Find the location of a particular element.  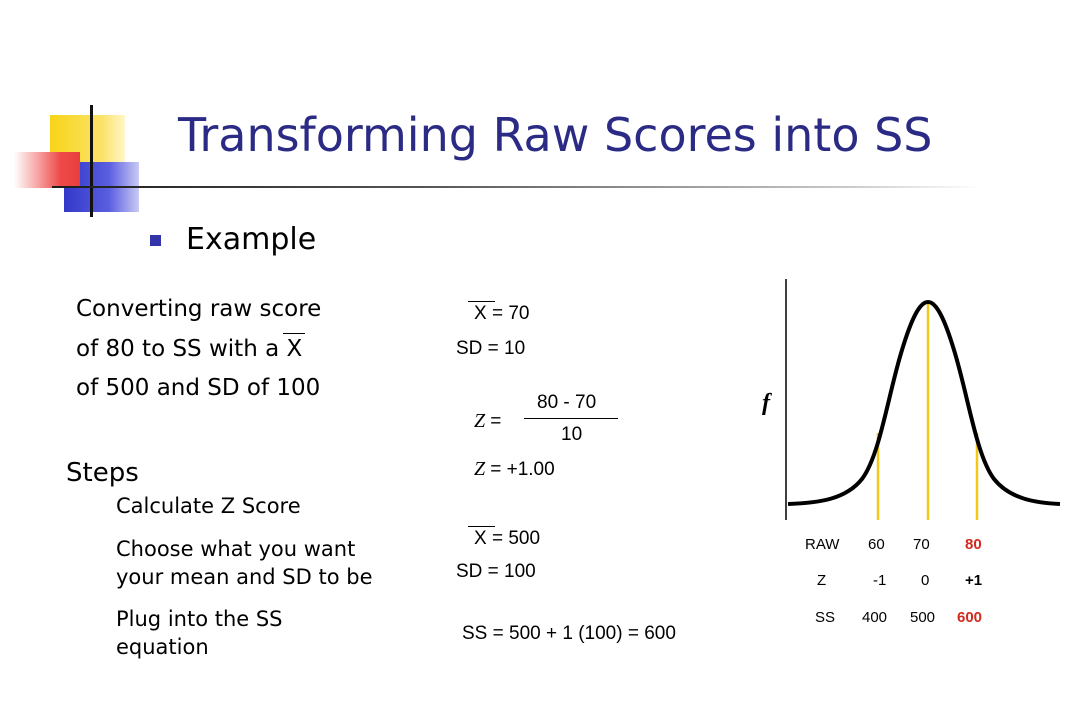

example-heading: Example is located at coordinates (251, 239).